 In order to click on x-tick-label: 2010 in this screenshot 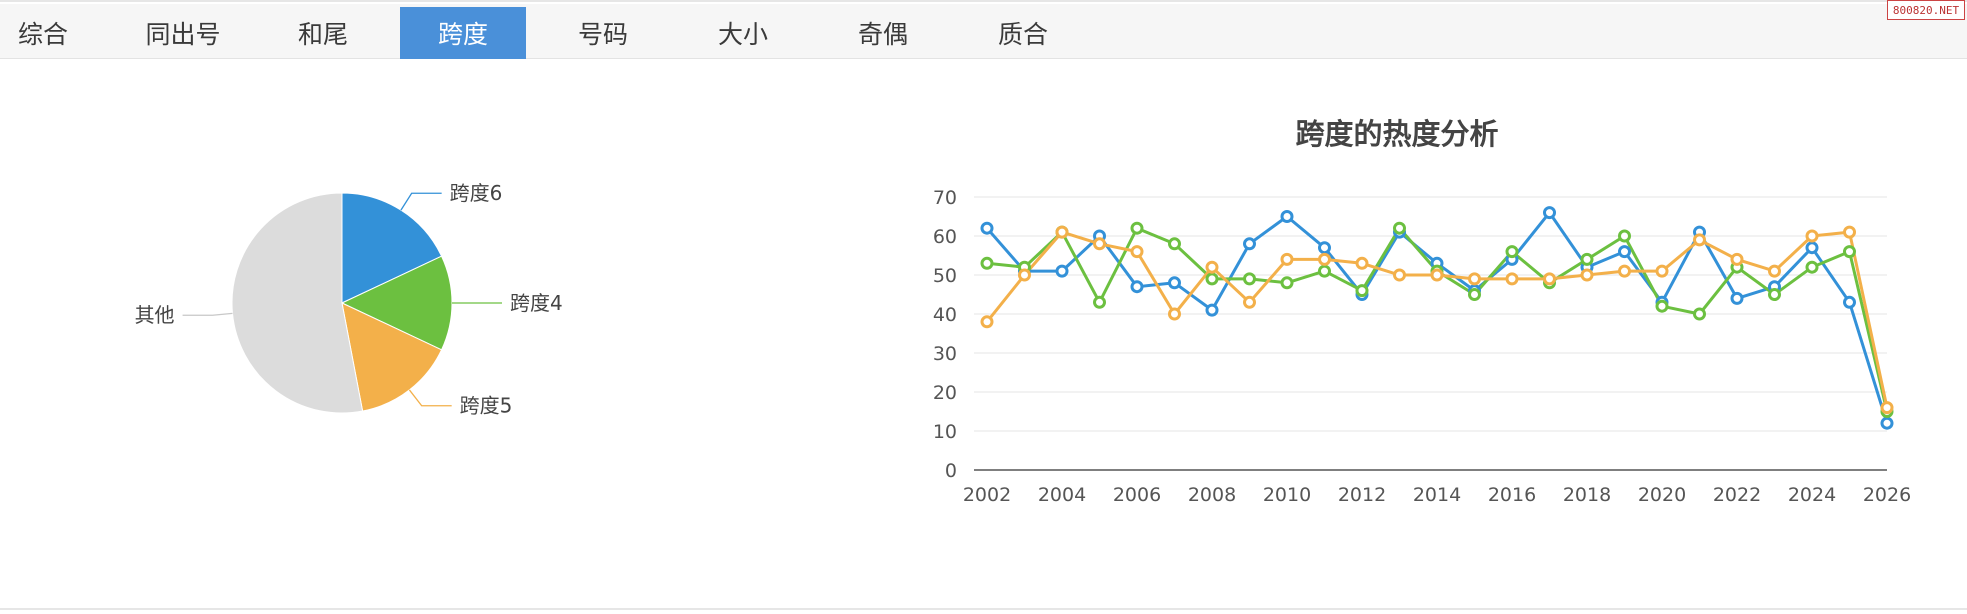, I will do `click(1287, 495)`.